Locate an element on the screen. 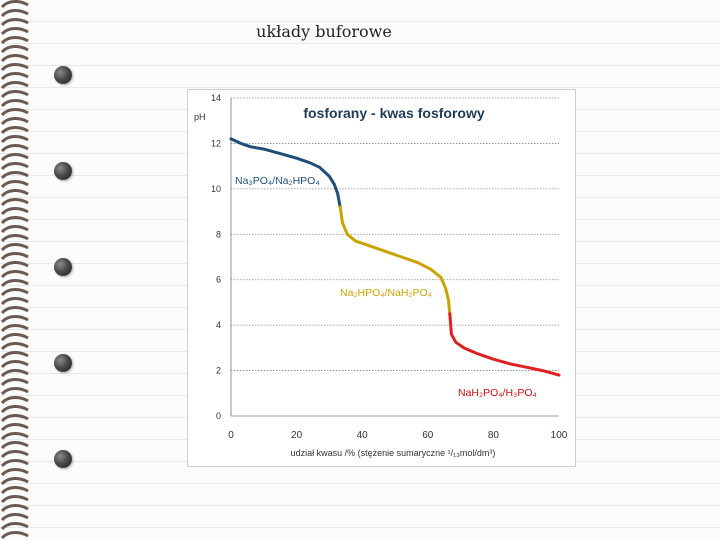  x-tick-label: 60 is located at coordinates (428, 435).